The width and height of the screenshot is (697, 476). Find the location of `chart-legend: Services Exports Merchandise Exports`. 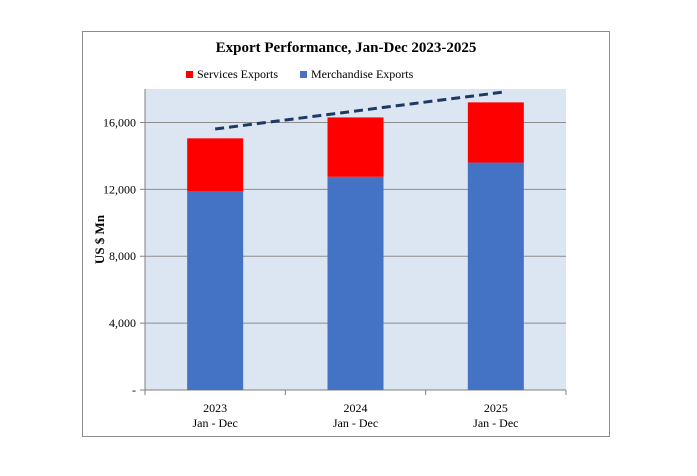

chart-legend: Services Exports Merchandise Exports is located at coordinates (310, 74).